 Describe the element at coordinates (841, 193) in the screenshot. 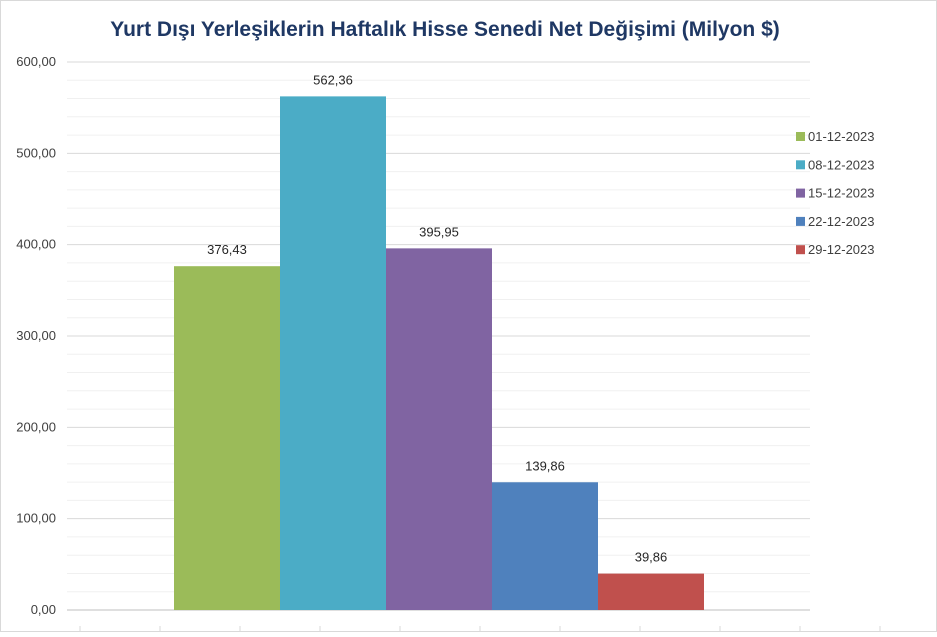

I see `legend-label-15-12-2023: 15-12-2023` at that location.